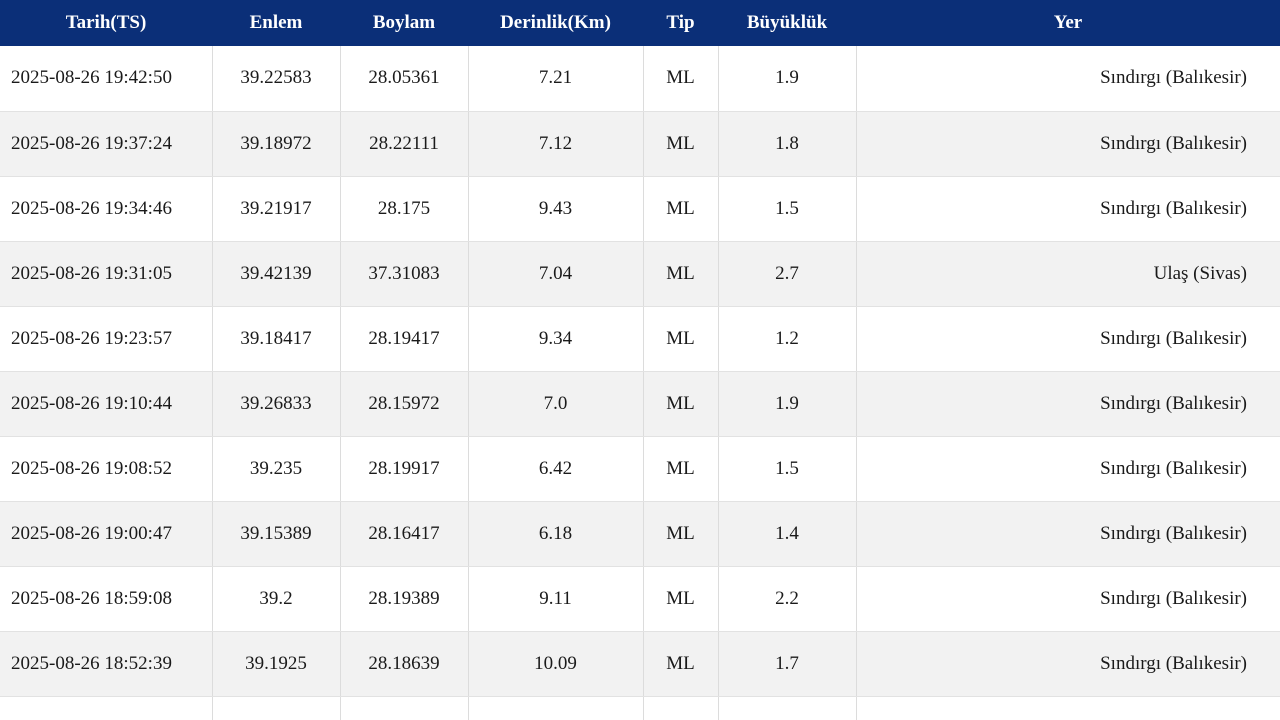 This screenshot has height=720, width=1280. I want to click on cell-date: 2025-08-26 19:31:05, so click(106, 274).